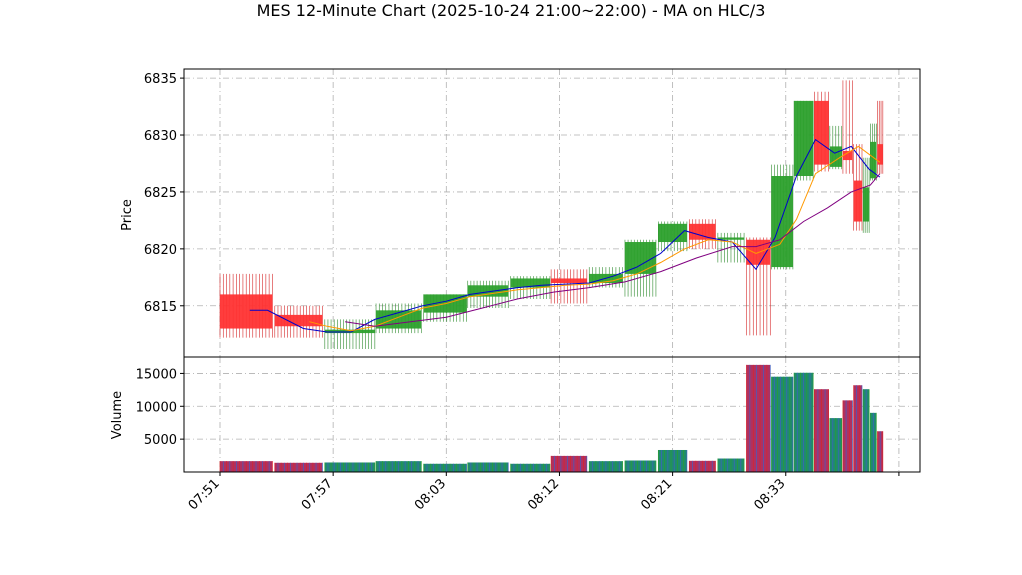 The width and height of the screenshot is (1022, 575). What do you see at coordinates (127, 215) in the screenshot?
I see `price-axis-label: Price` at bounding box center [127, 215].